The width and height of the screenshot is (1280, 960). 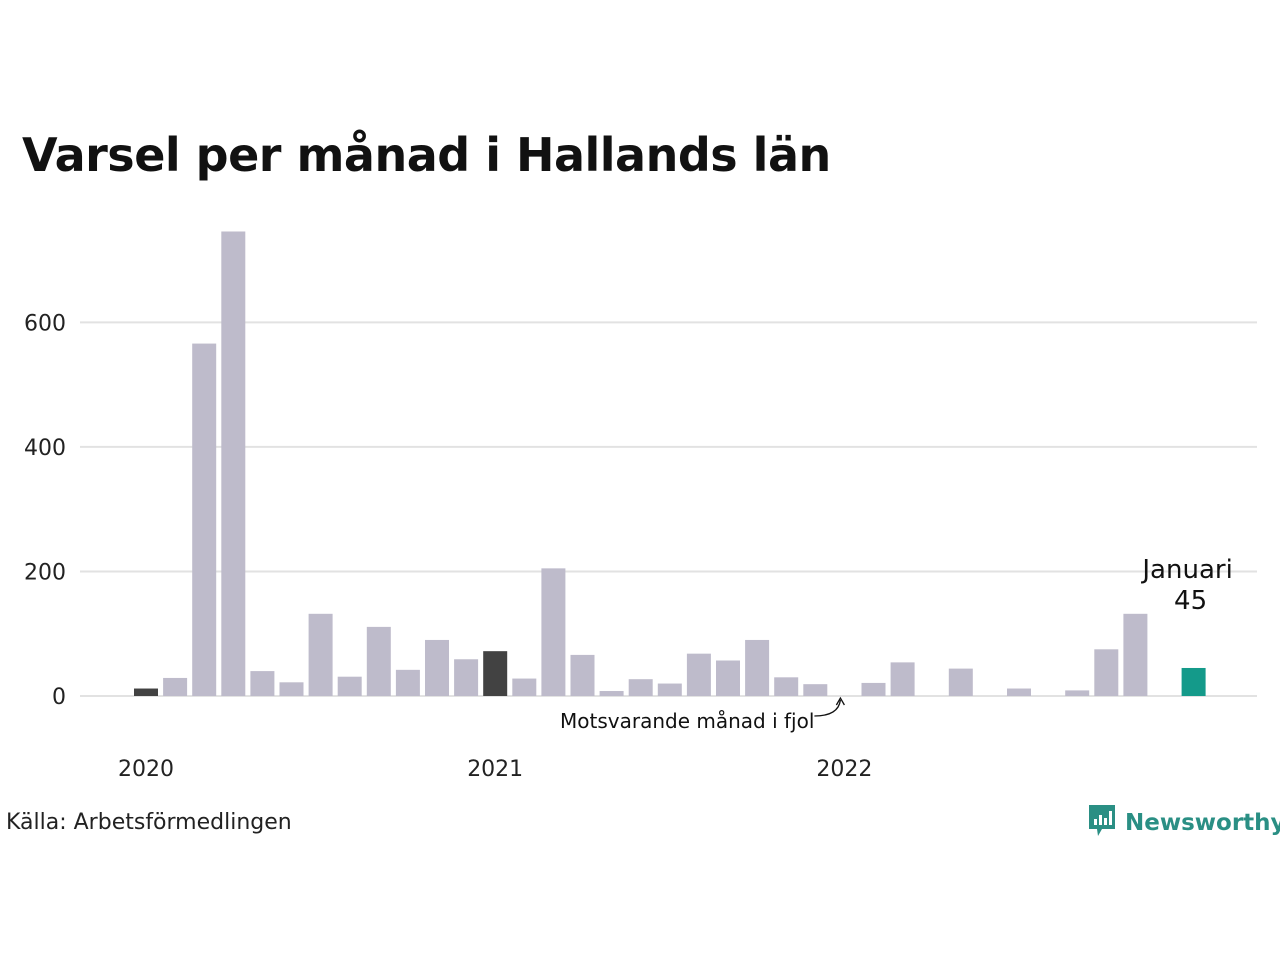 I want to click on y-tick-label: 200, so click(x=45, y=572).